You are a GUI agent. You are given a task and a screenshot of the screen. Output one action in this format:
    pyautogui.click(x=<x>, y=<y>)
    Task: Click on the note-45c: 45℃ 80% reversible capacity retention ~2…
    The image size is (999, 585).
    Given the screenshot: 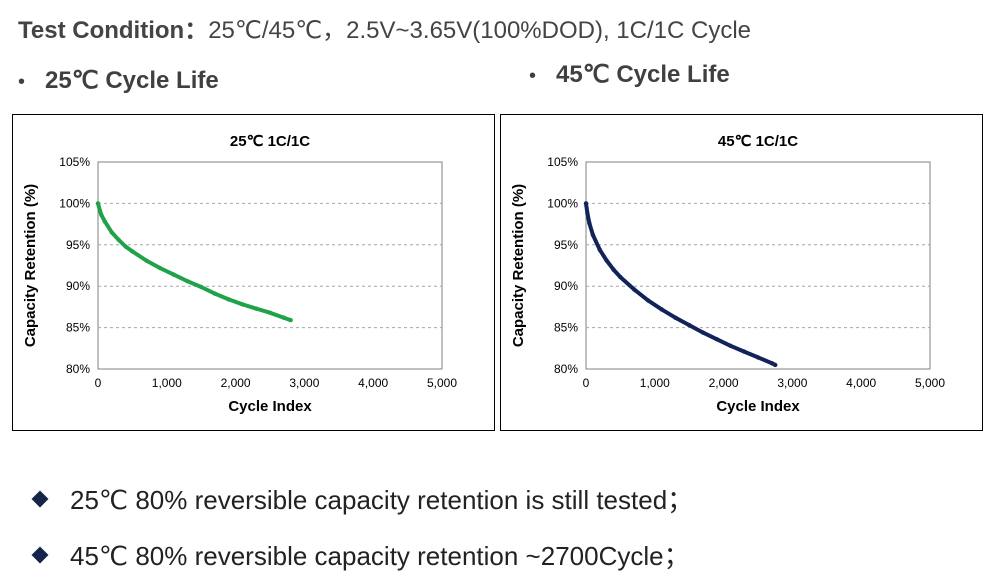 What is the action you would take?
    pyautogui.click(x=360, y=554)
    